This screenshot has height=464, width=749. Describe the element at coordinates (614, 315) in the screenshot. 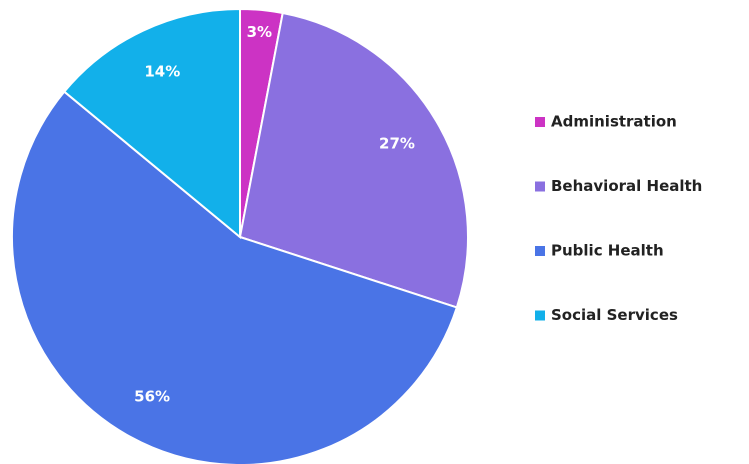

I see `legend-label: Social Services` at that location.